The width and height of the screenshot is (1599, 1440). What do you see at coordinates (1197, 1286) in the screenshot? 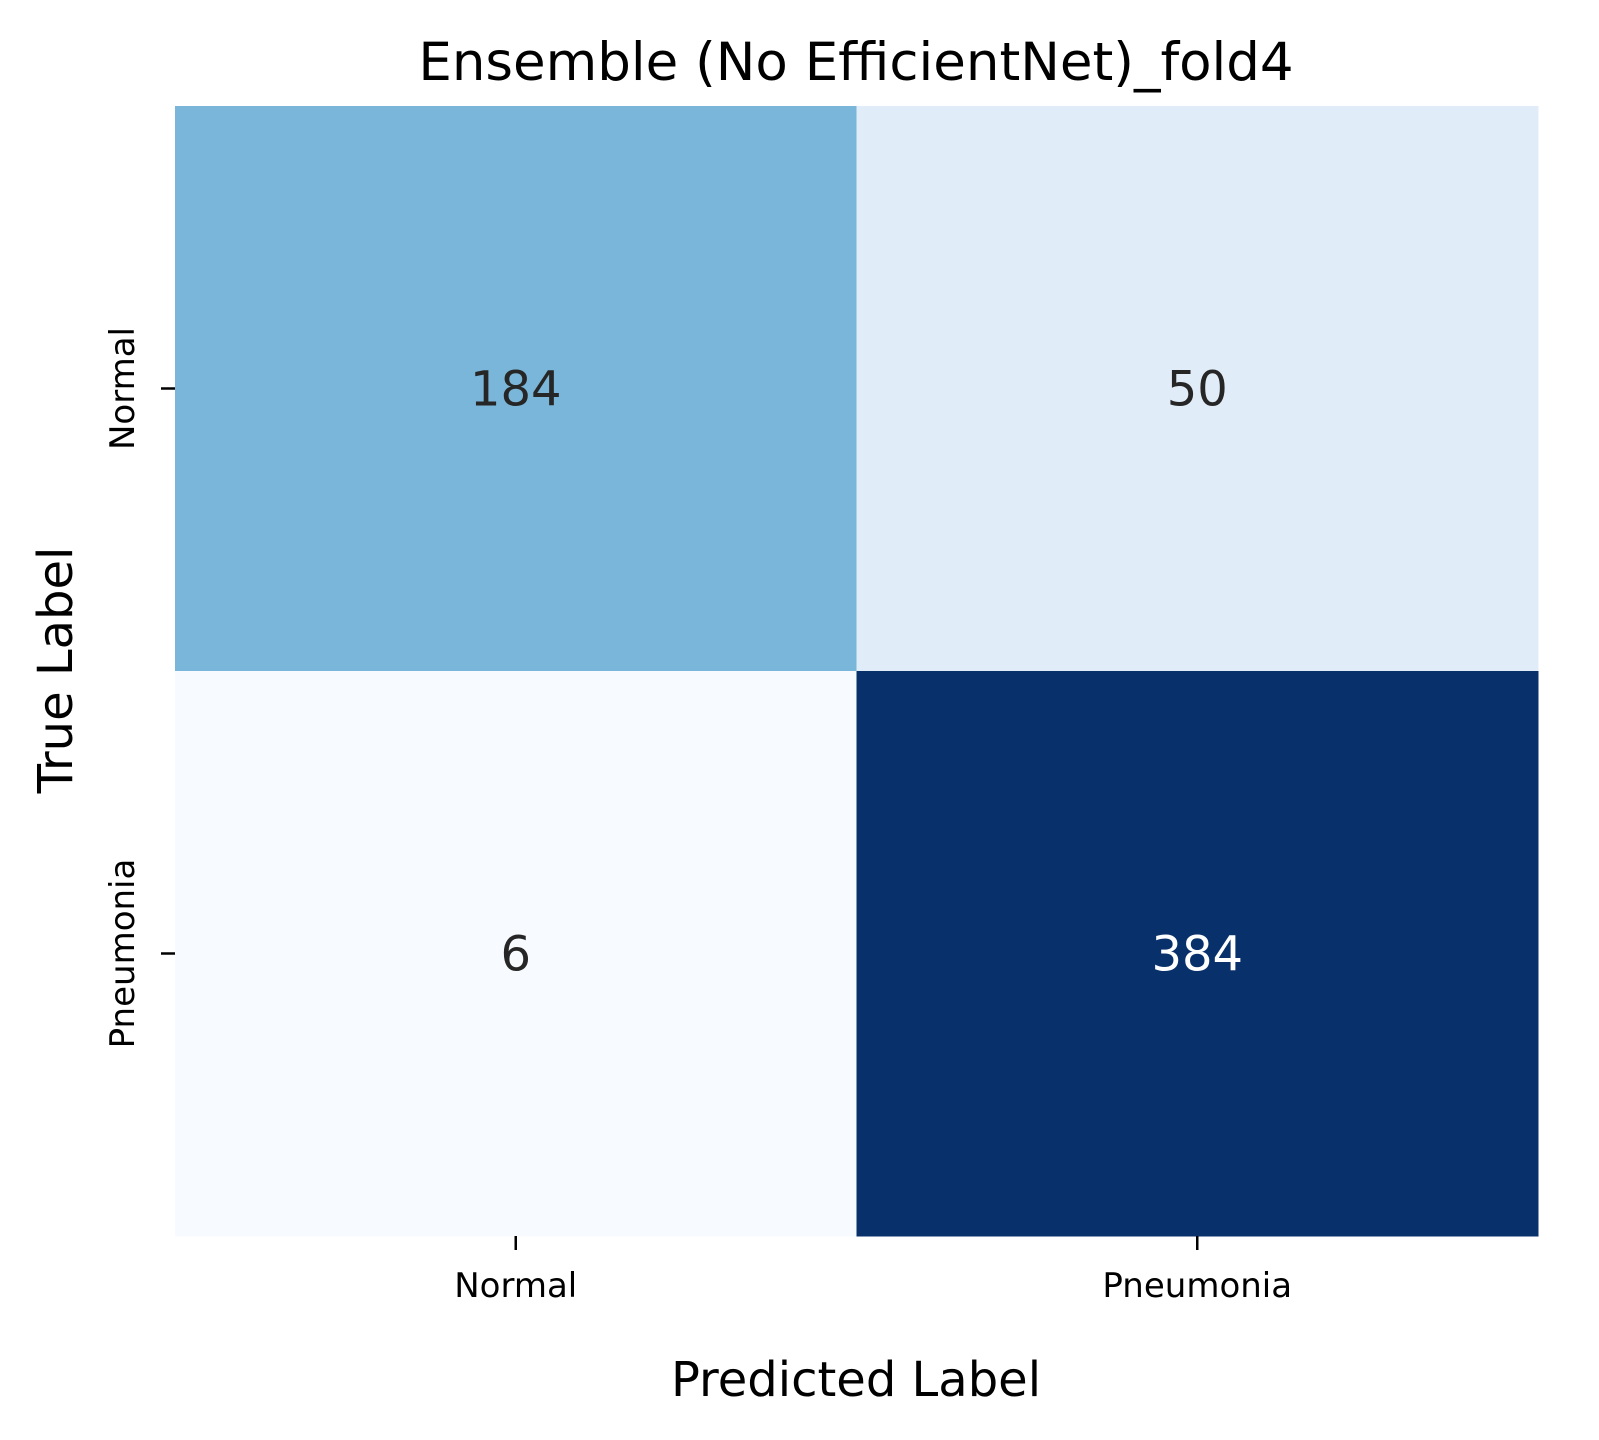
I see `x-tick-label-1: Pneumonia` at bounding box center [1197, 1286].